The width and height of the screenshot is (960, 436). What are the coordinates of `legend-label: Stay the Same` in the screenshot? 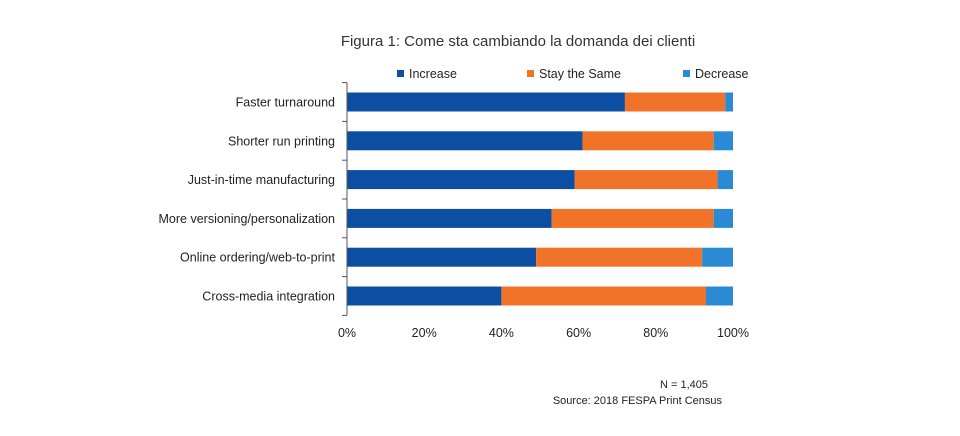 It's located at (580, 74).